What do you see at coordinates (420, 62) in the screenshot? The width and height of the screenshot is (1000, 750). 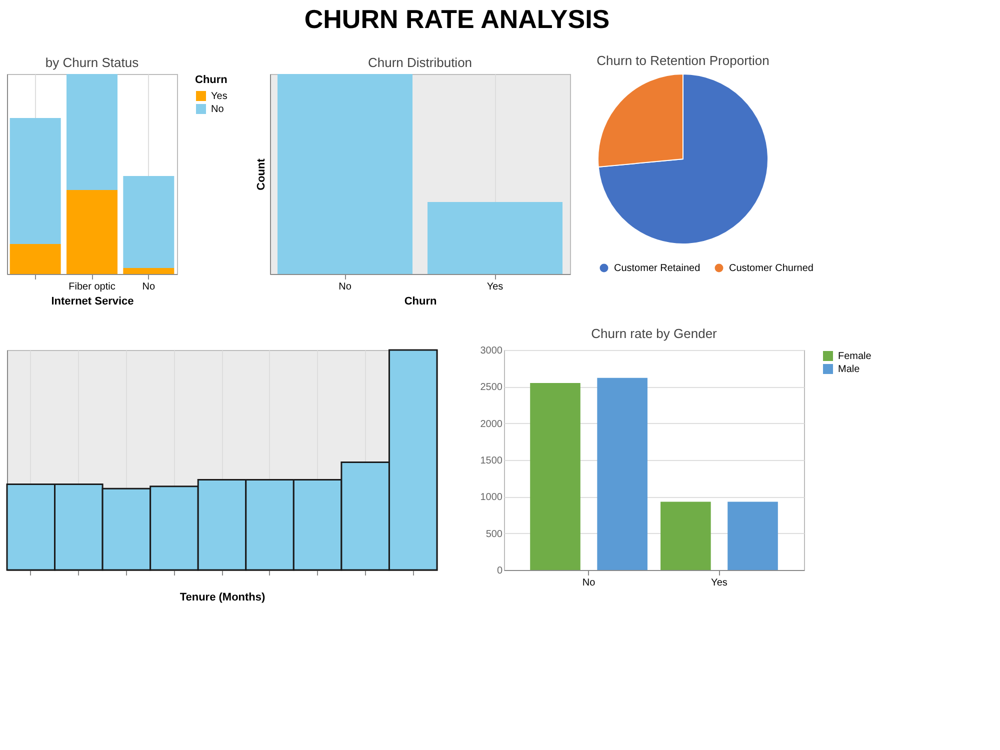 I see `chart-title: Churn Distribution` at bounding box center [420, 62].